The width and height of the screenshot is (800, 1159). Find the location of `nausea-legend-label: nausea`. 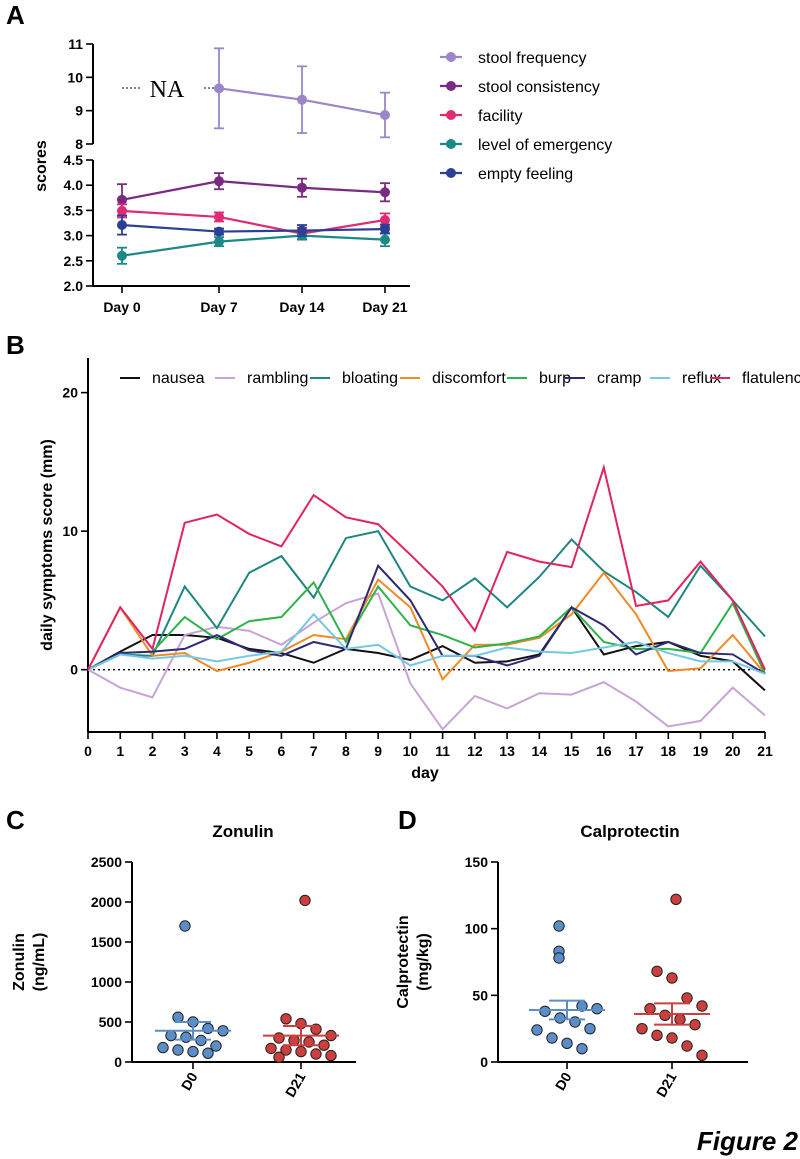

nausea-legend-label: nausea is located at coordinates (178, 378).